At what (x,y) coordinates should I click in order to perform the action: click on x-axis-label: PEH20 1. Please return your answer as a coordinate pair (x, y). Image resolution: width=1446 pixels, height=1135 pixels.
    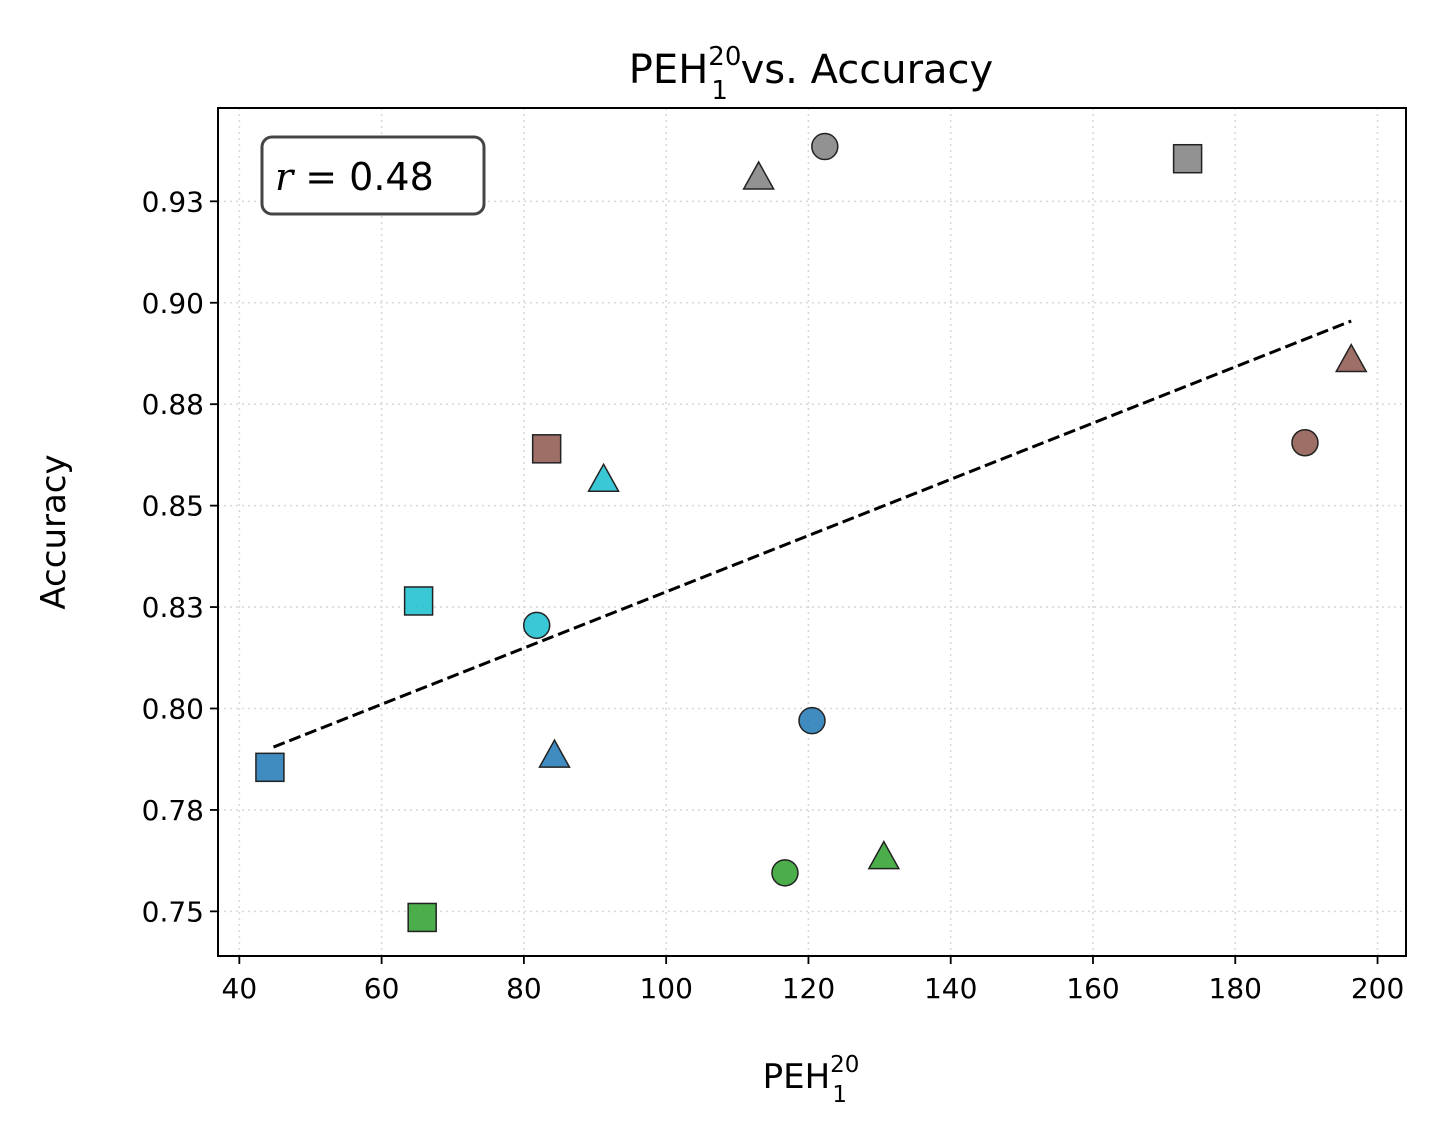
    Looking at the image, I should click on (811, 1080).